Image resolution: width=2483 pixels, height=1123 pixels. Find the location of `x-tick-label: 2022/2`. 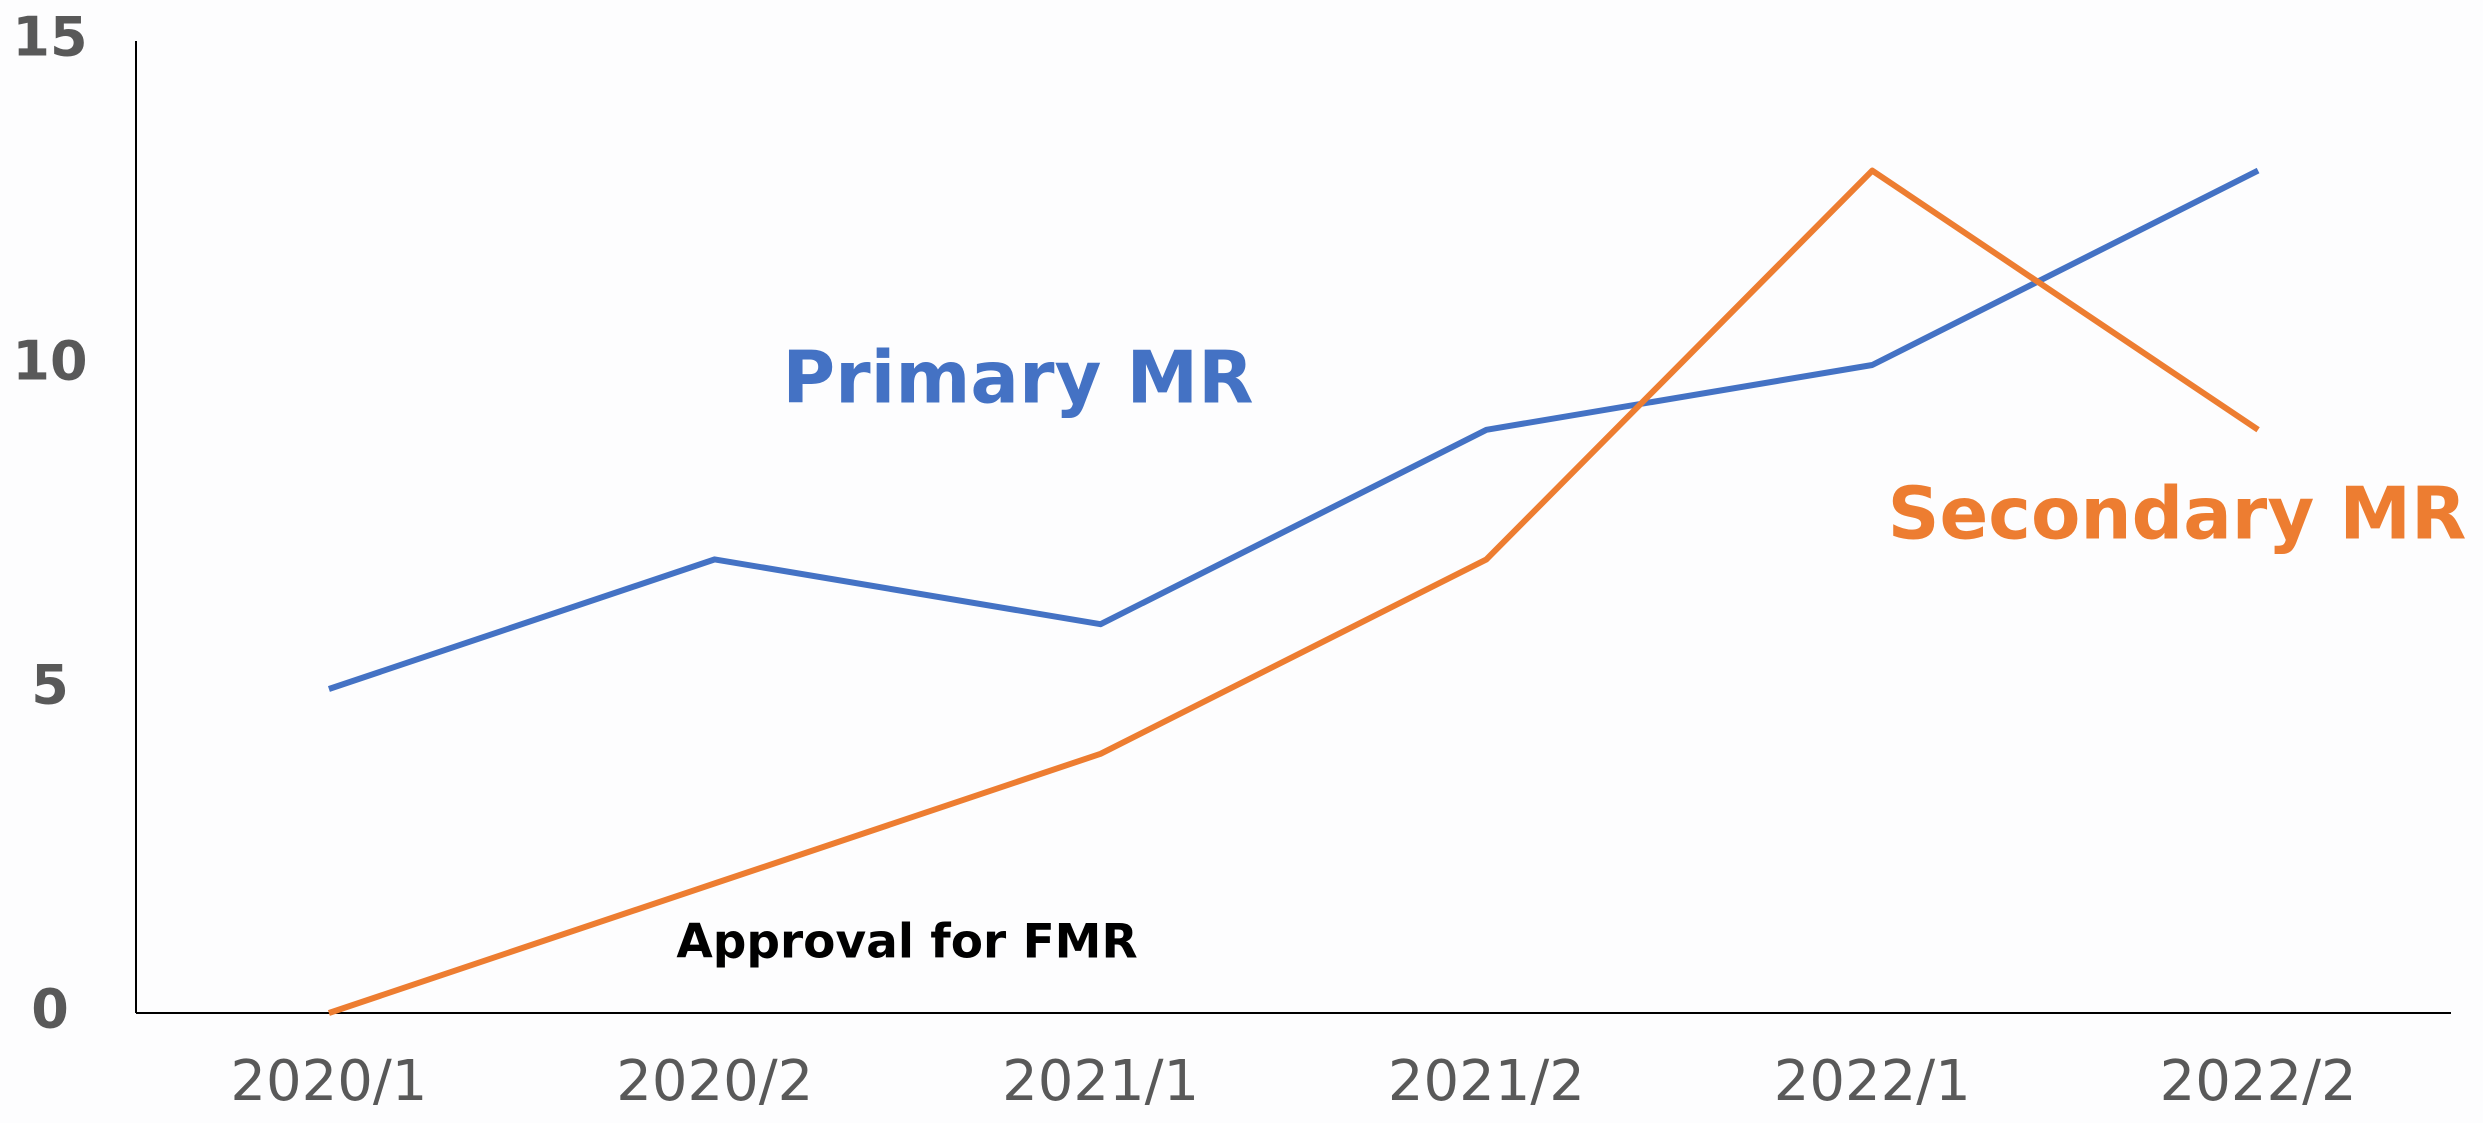

x-tick-label: 2022/2 is located at coordinates (2258, 1081).